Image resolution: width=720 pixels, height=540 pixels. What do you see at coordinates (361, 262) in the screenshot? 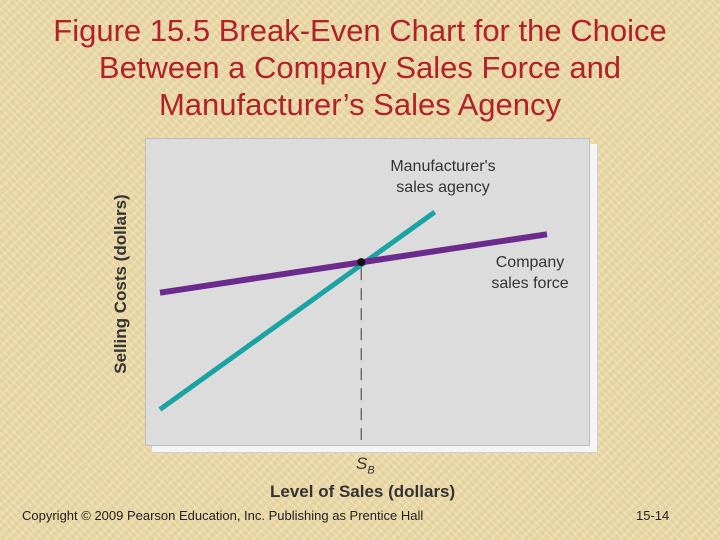
I see `breakeven-point` at bounding box center [361, 262].